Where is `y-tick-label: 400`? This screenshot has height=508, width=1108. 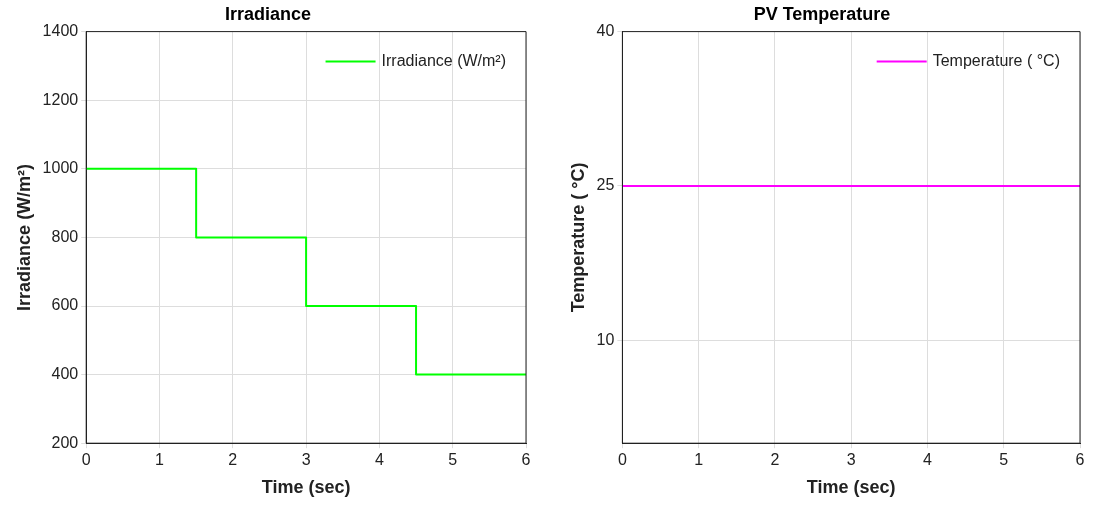
y-tick-label: 400 is located at coordinates (65, 374).